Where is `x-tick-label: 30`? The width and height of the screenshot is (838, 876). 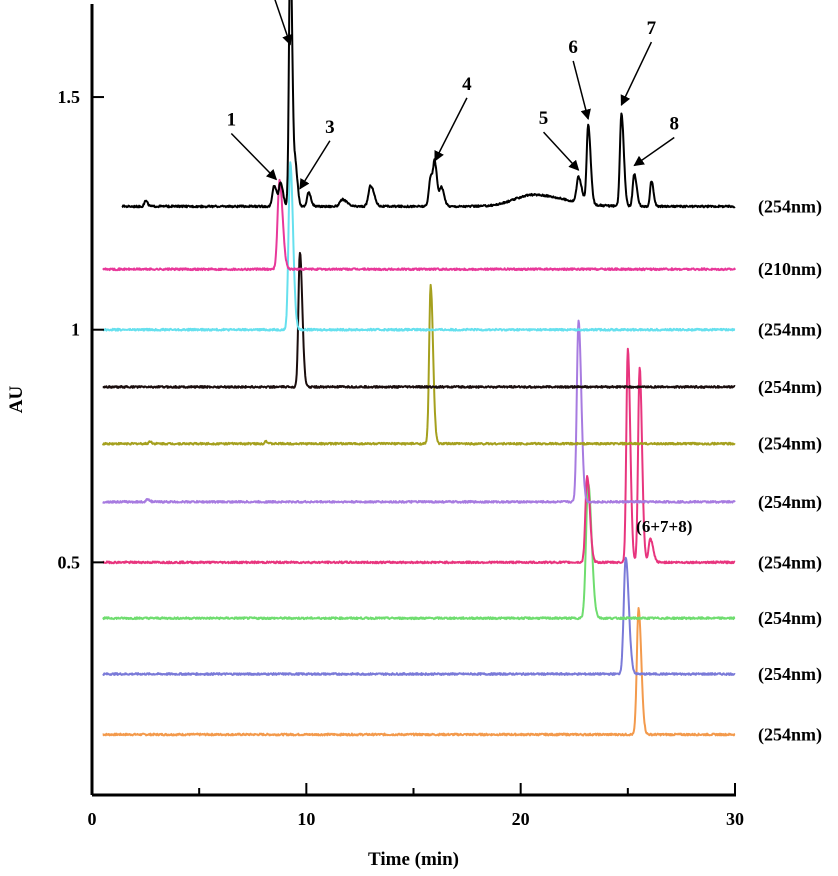
x-tick-label: 30 is located at coordinates (735, 819).